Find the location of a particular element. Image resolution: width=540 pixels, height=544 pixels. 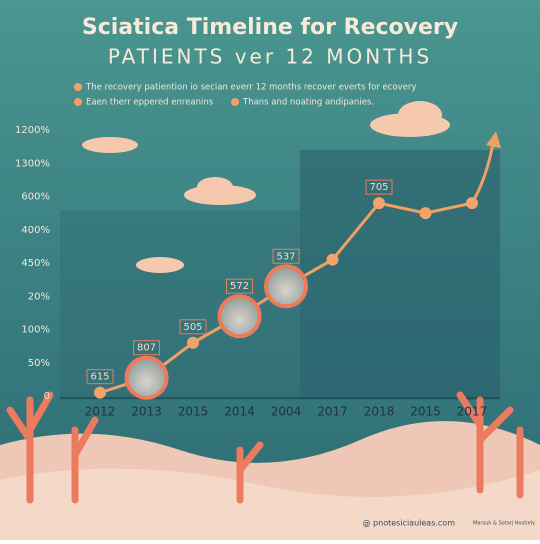

annotation: 705 is located at coordinates (378, 187).